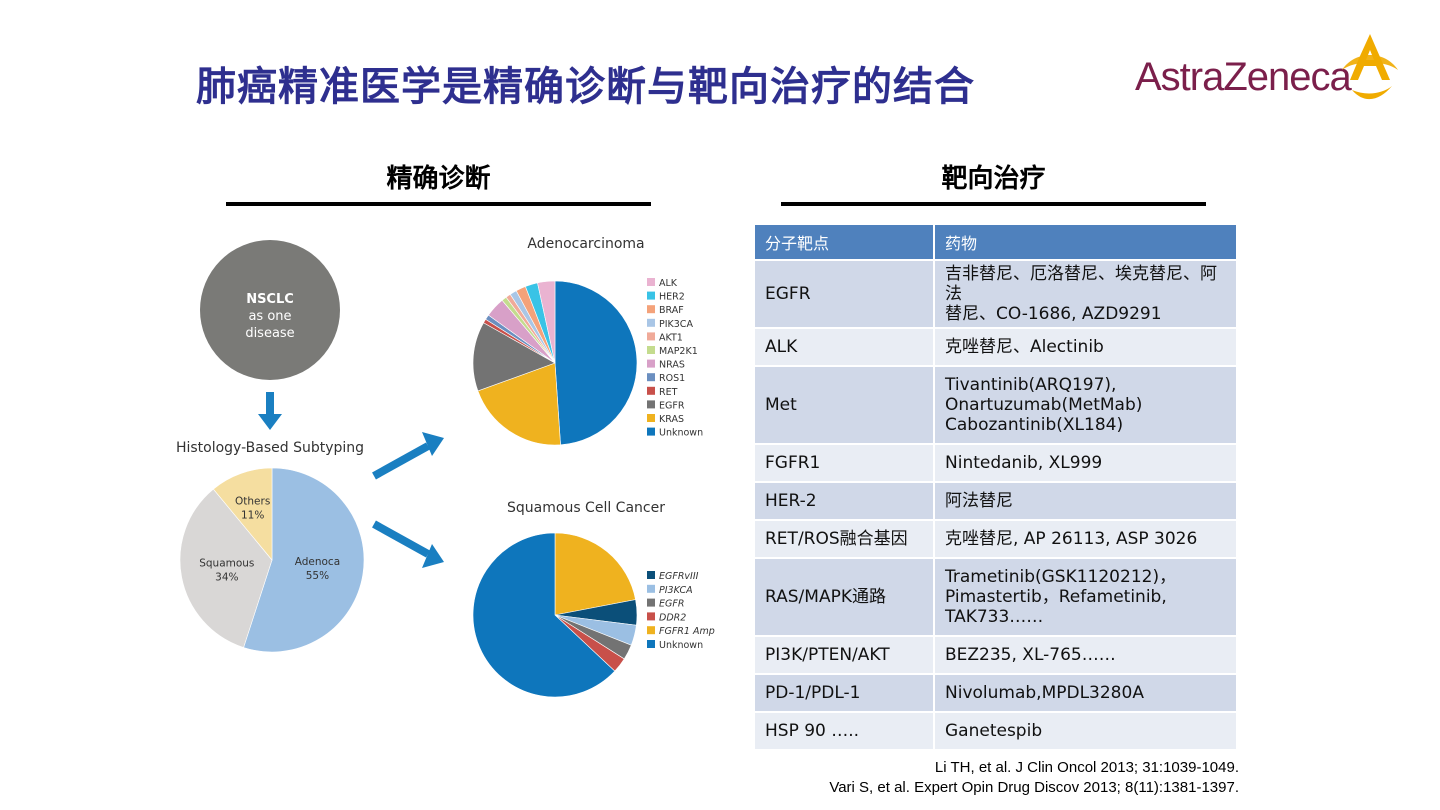  What do you see at coordinates (438, 204) in the screenshot?
I see `diagnosis-heading-underline` at bounding box center [438, 204].